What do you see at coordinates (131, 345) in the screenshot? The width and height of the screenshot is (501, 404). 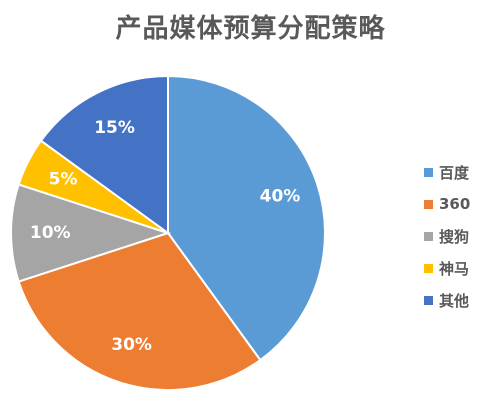 I see `data-label-360: 30%` at bounding box center [131, 345].